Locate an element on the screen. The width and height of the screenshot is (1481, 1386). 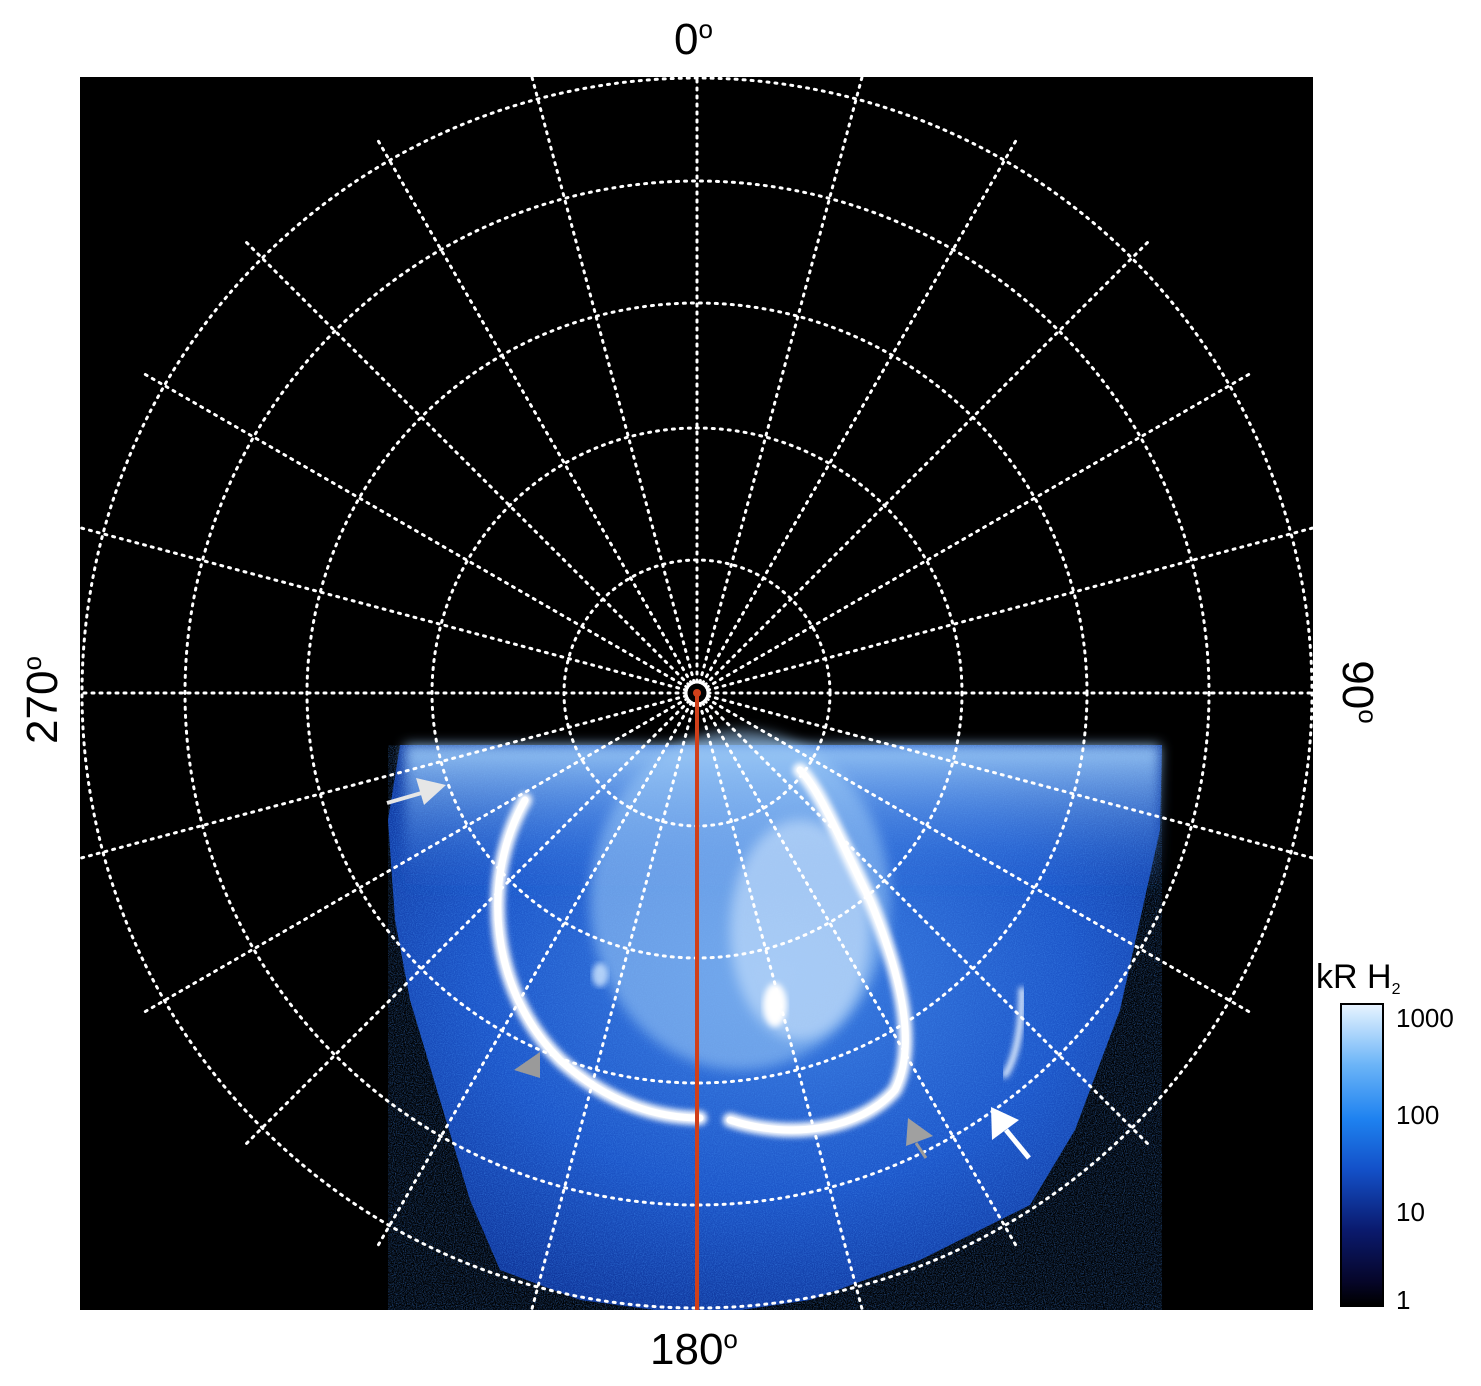
label-90-degrees: 90o is located at coordinates (1358, 692).